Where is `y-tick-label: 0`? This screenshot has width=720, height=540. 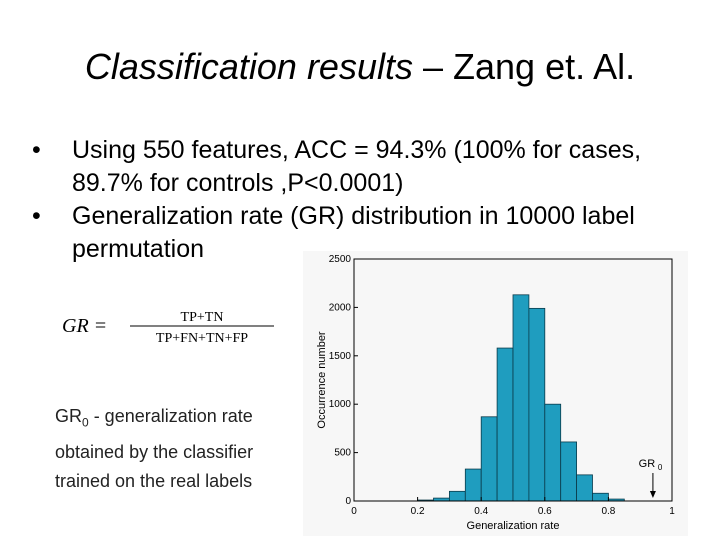 y-tick-label: 0 is located at coordinates (348, 501).